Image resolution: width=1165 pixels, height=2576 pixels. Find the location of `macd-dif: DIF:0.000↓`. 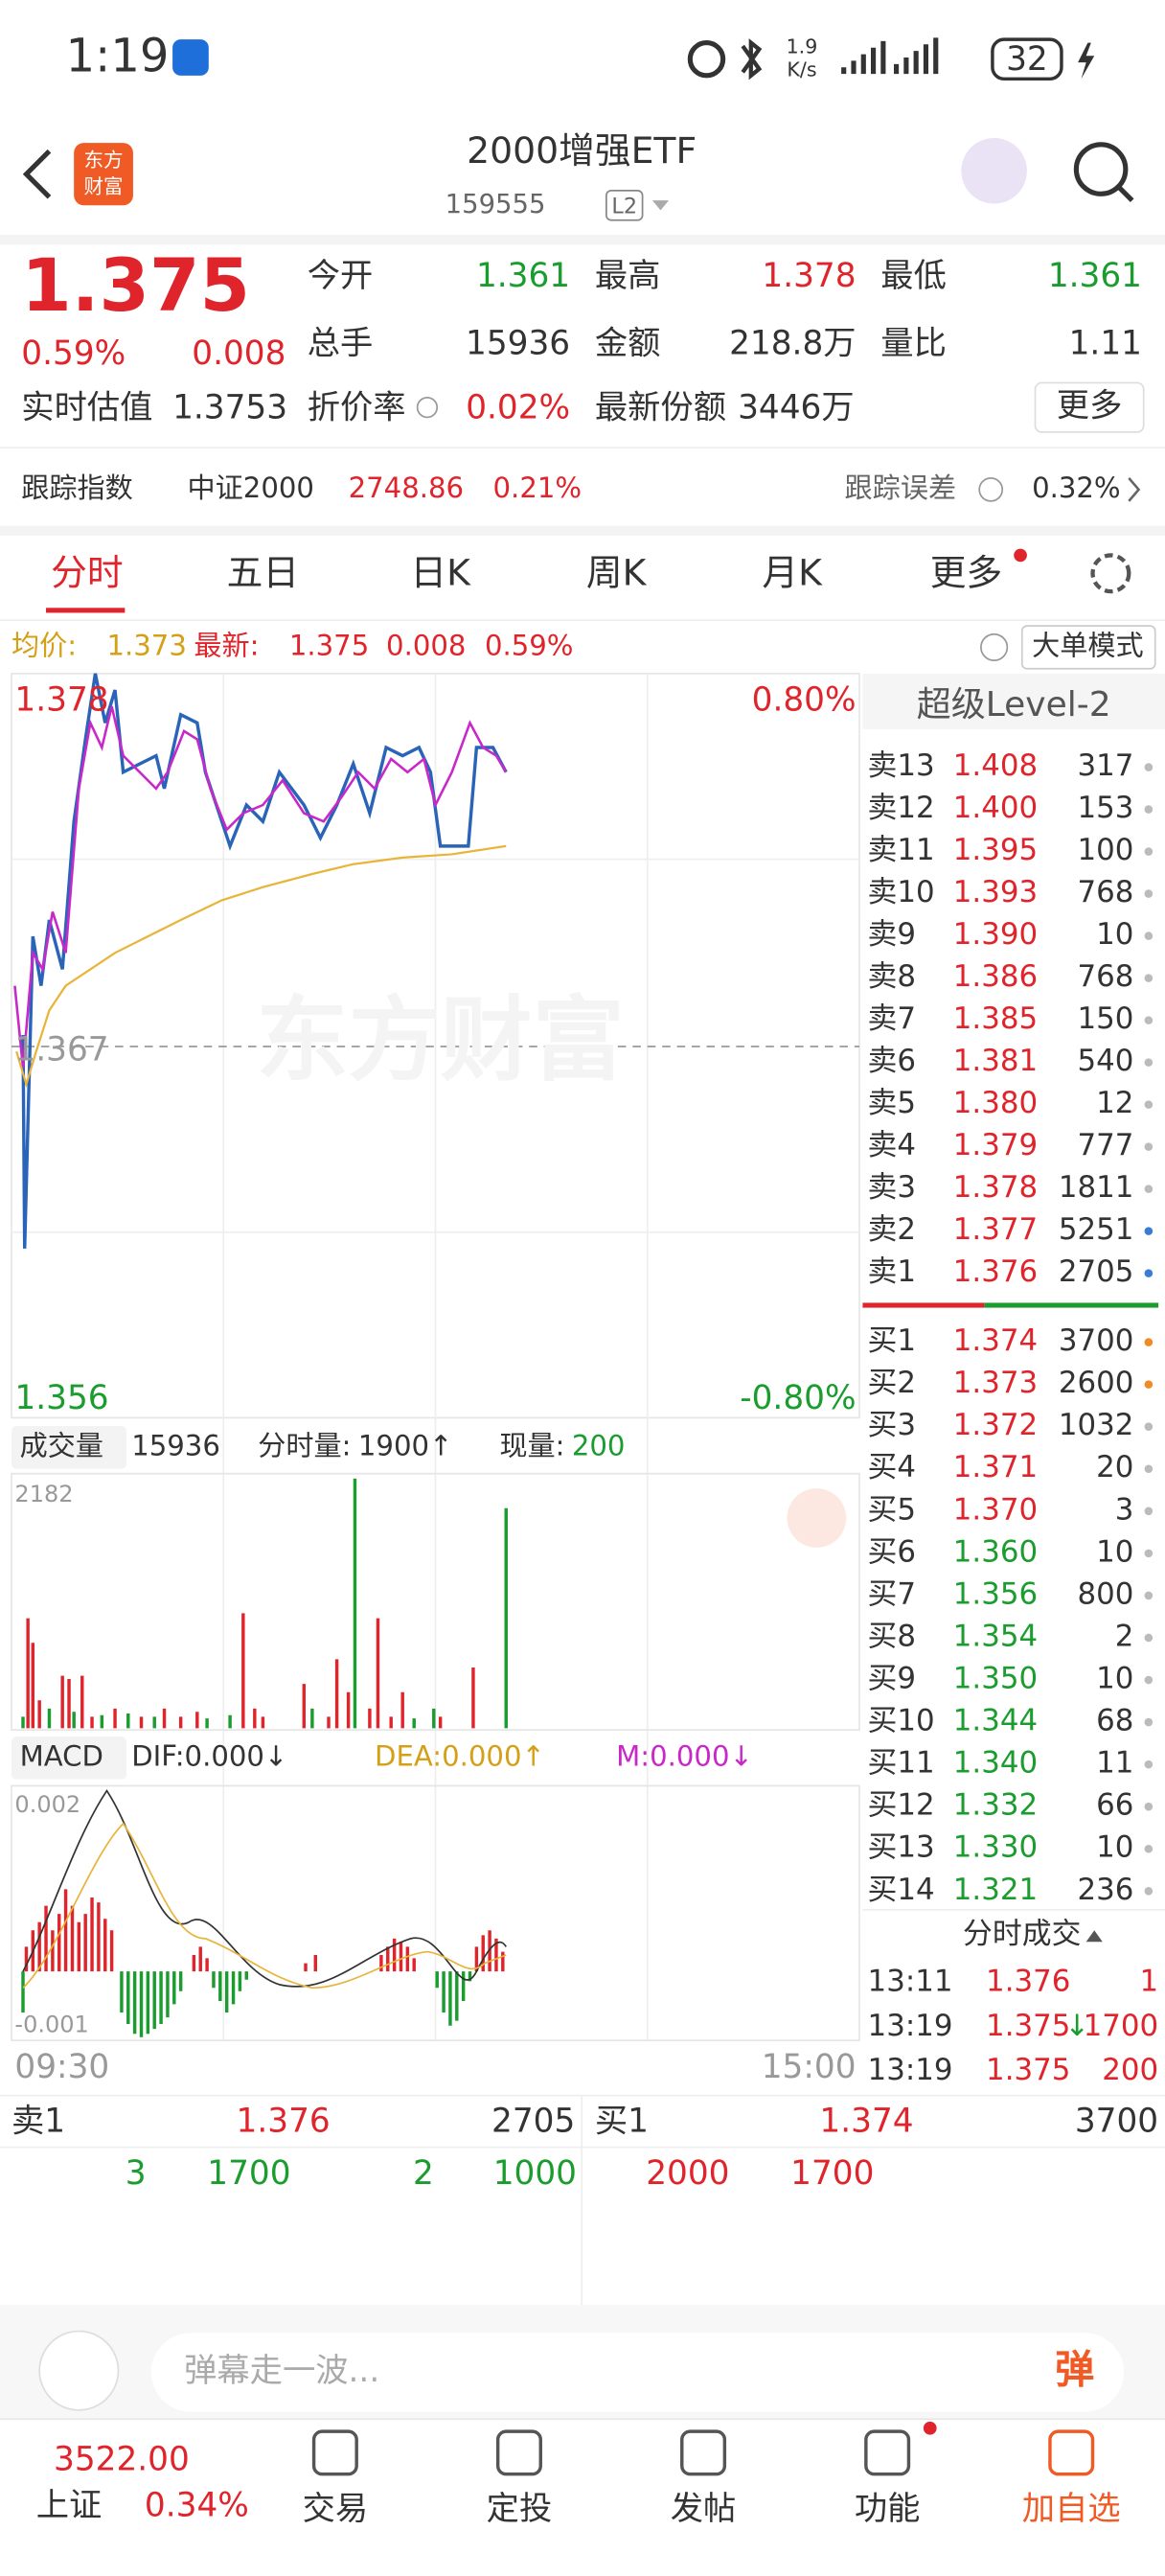

macd-dif: DIF:0.000↓ is located at coordinates (209, 1755).